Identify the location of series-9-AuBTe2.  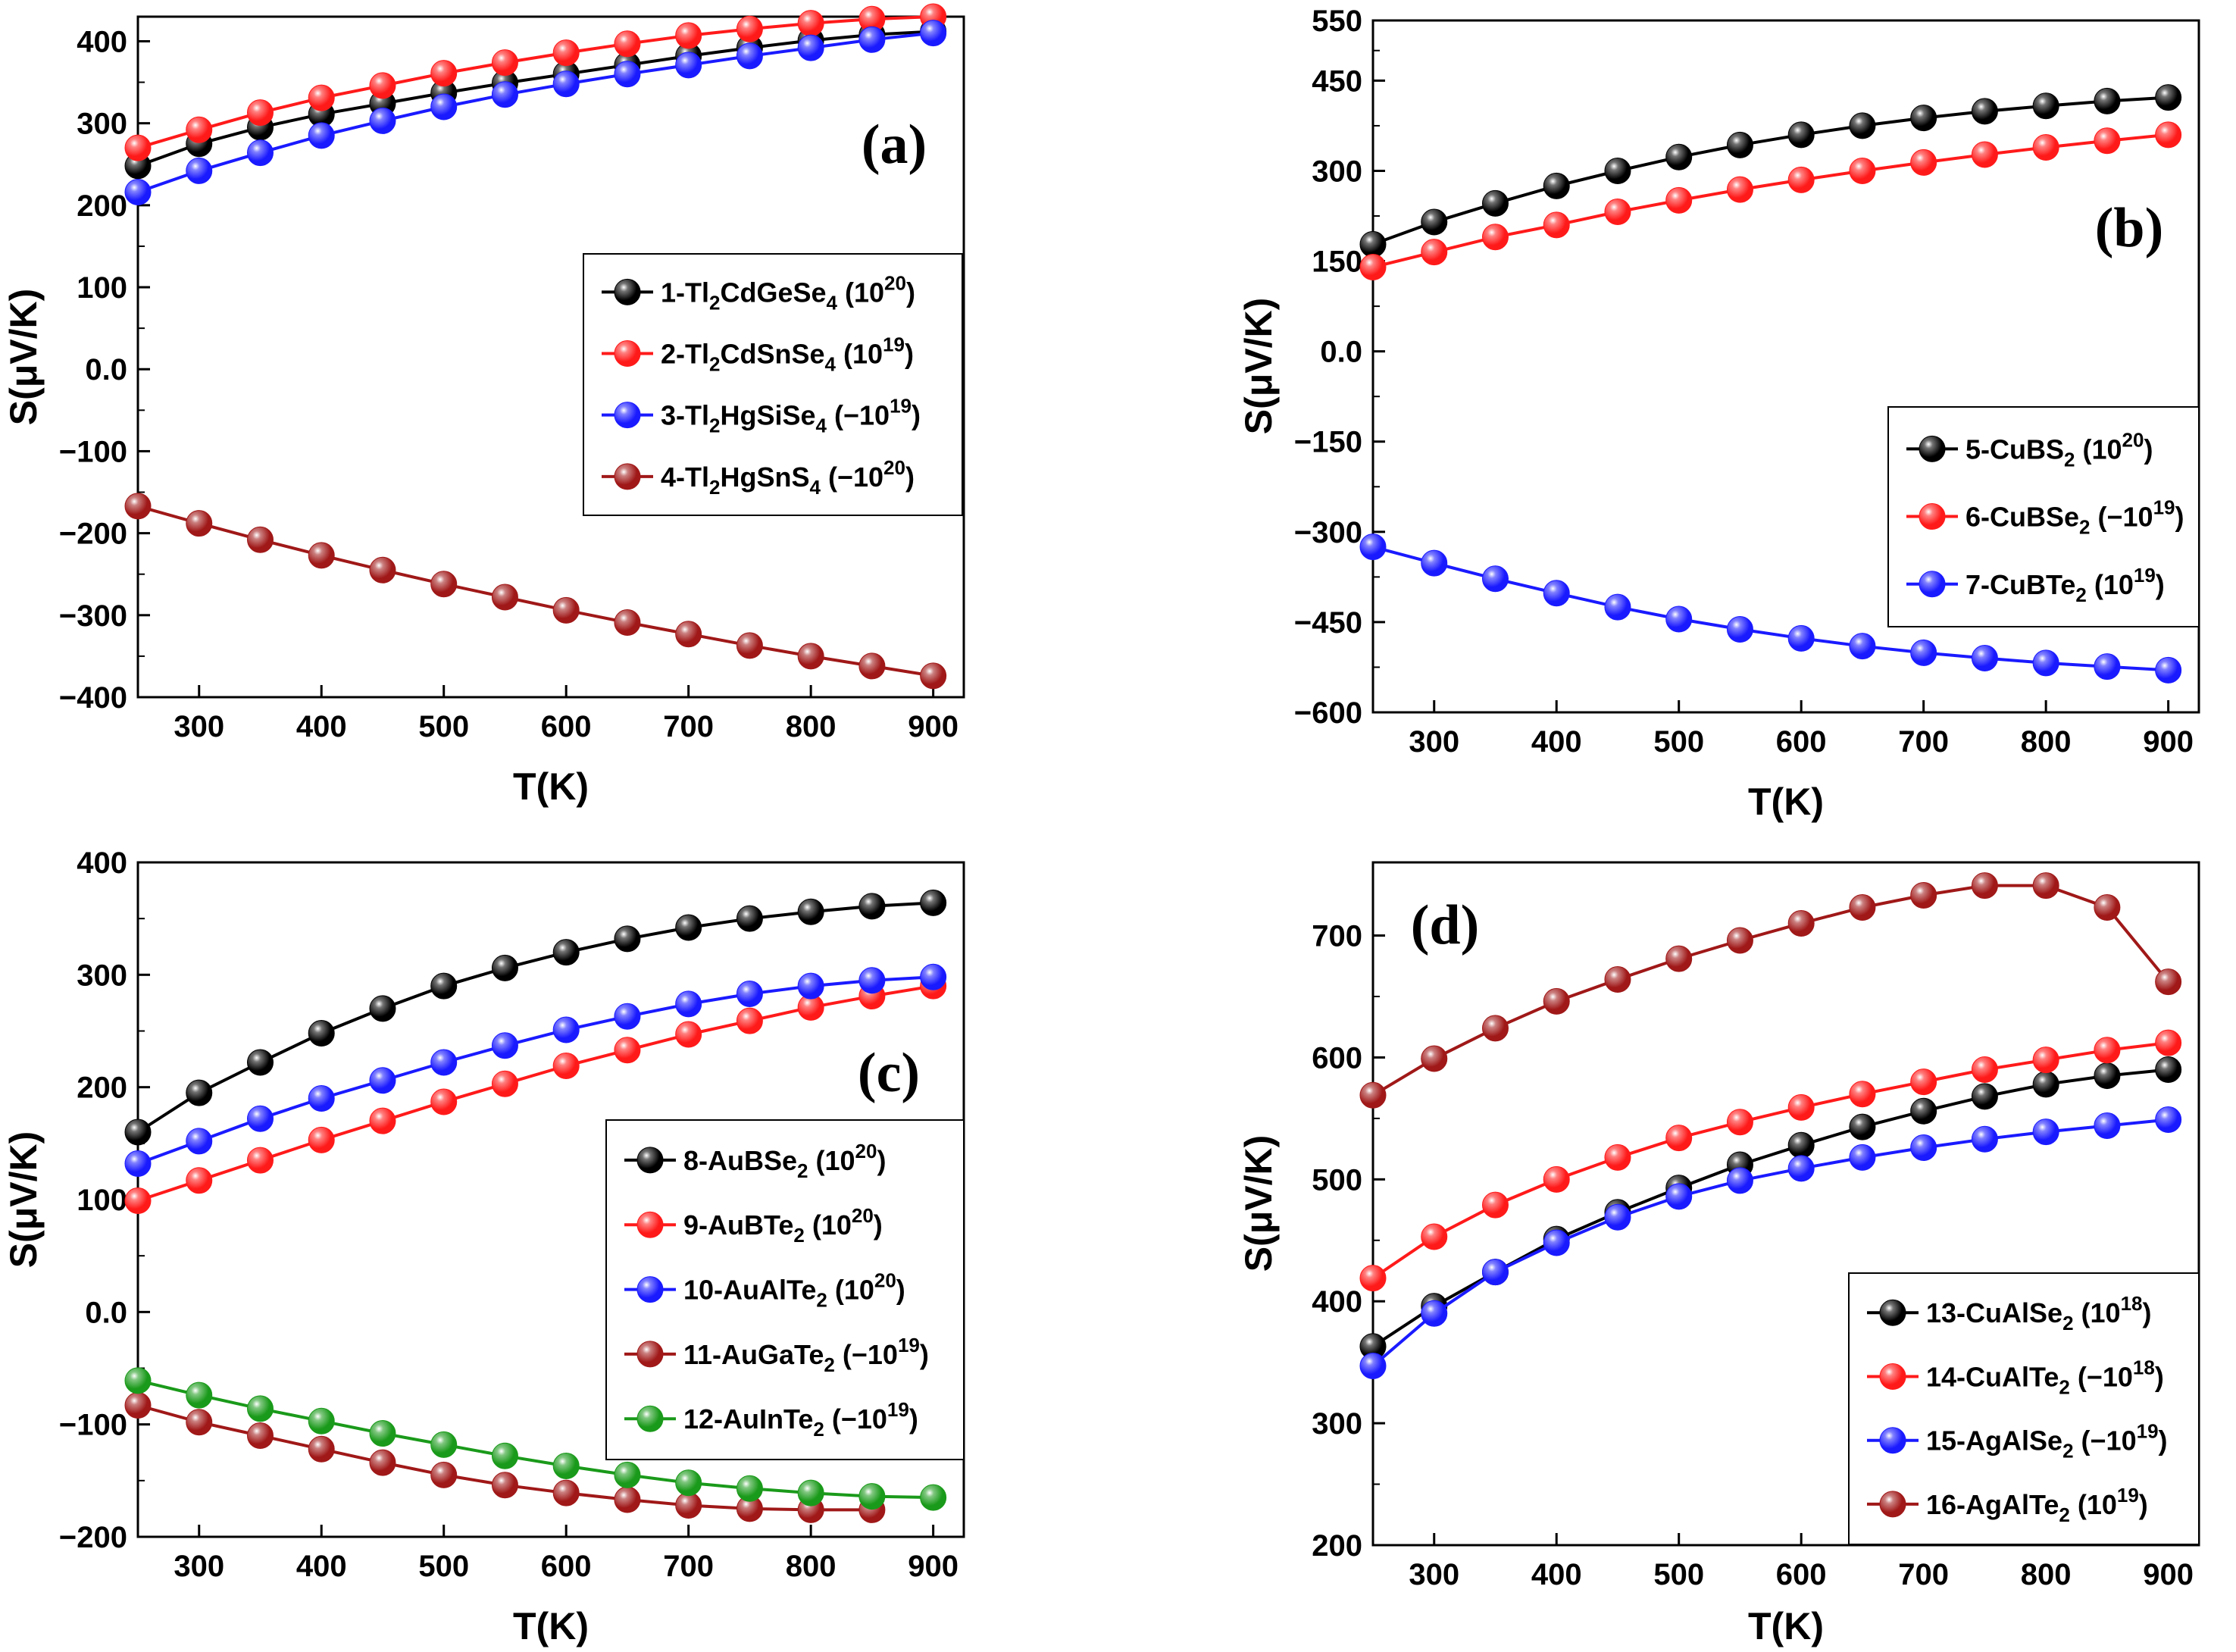
(535, 1093).